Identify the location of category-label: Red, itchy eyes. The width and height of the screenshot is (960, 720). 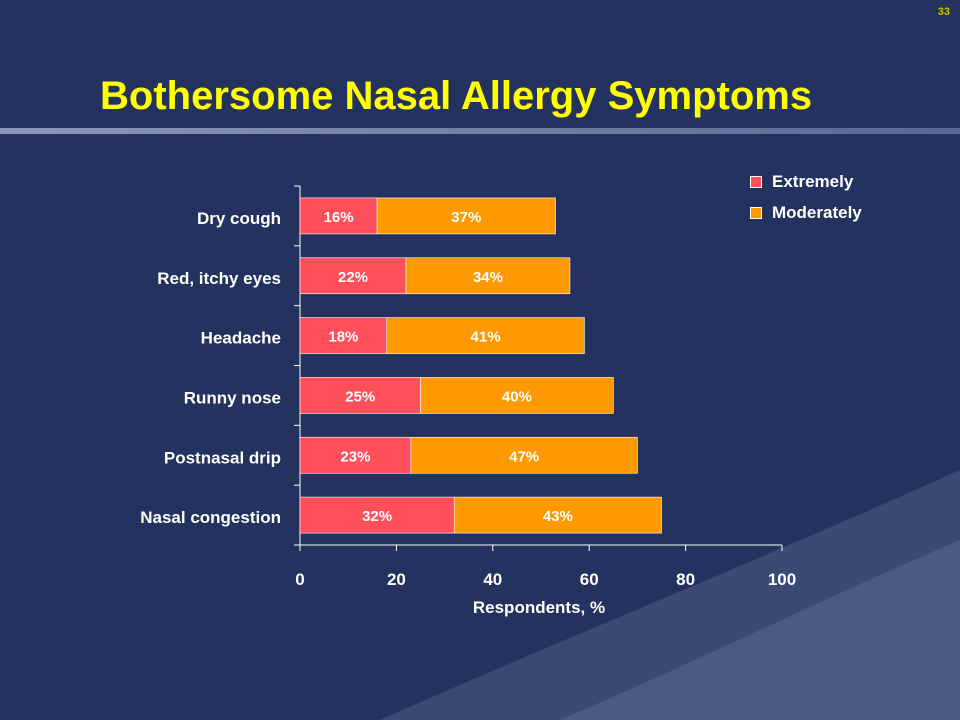
(219, 278).